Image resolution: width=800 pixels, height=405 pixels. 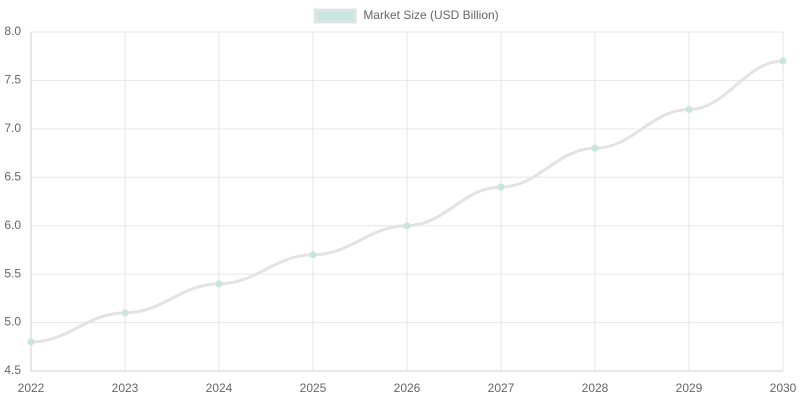 I want to click on x-tick-label: 2023, so click(x=125, y=388).